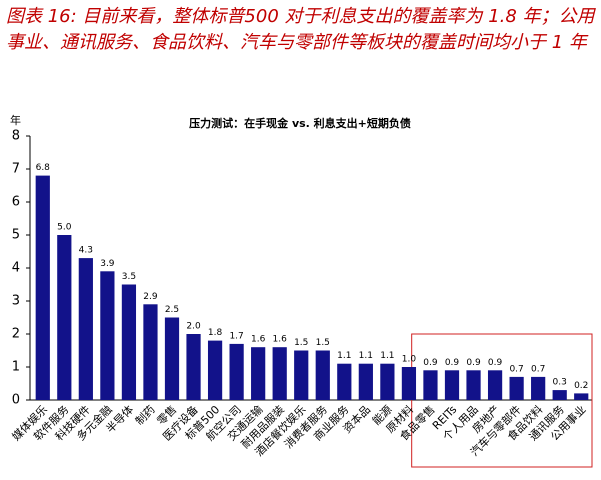 This screenshot has width=601, height=480. What do you see at coordinates (16, 136) in the screenshot?
I see `y-tick-label: 8` at bounding box center [16, 136].